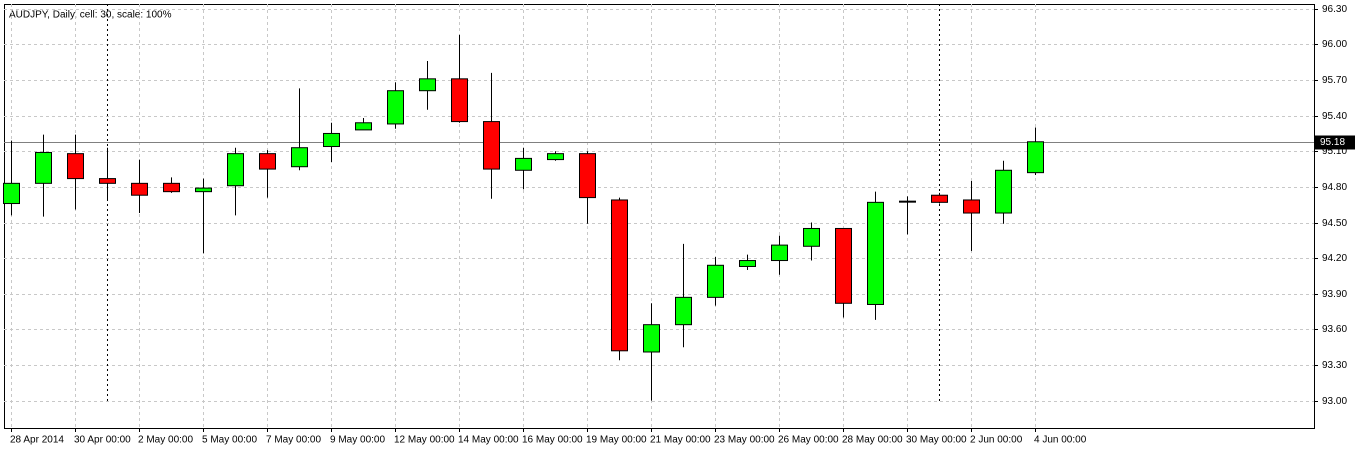  What do you see at coordinates (996, 440) in the screenshot?
I see `x-tick-label: 2 Jun 00:00` at bounding box center [996, 440].